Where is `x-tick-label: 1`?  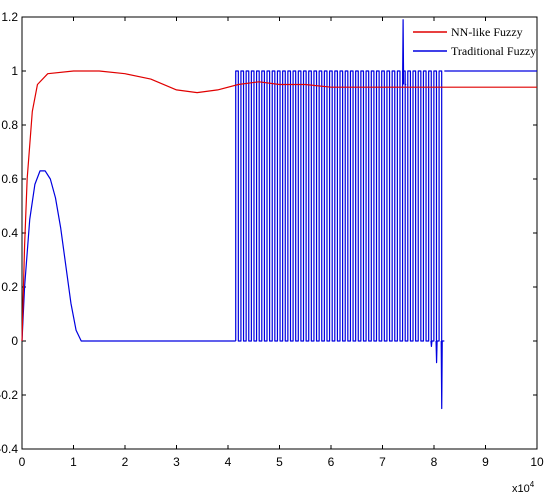 x-tick-label: 1 is located at coordinates (73, 462).